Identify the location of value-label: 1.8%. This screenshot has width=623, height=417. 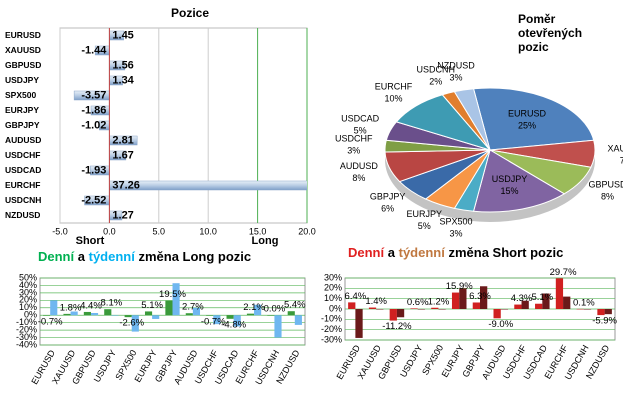
(71, 307).